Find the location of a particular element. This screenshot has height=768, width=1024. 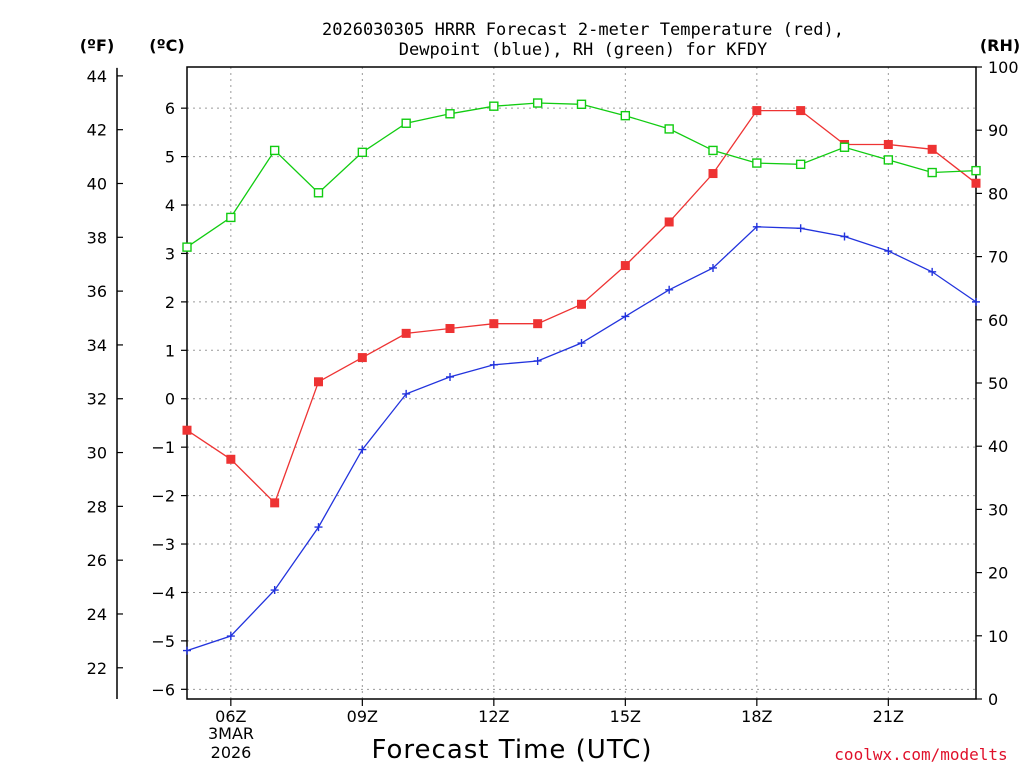

celsius-unit-label: (ºC) is located at coordinates (166, 45).